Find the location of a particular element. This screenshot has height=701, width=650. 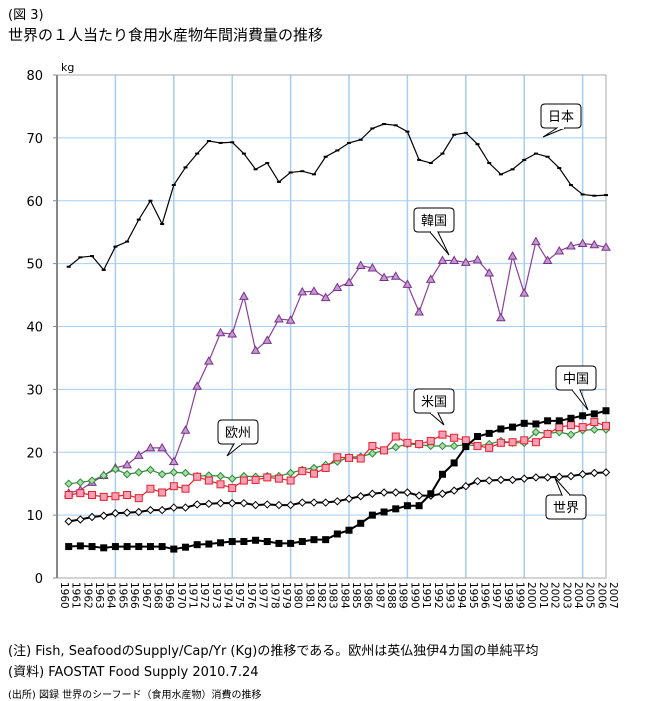

callout-世界: 世界 is located at coordinates (566, 498).